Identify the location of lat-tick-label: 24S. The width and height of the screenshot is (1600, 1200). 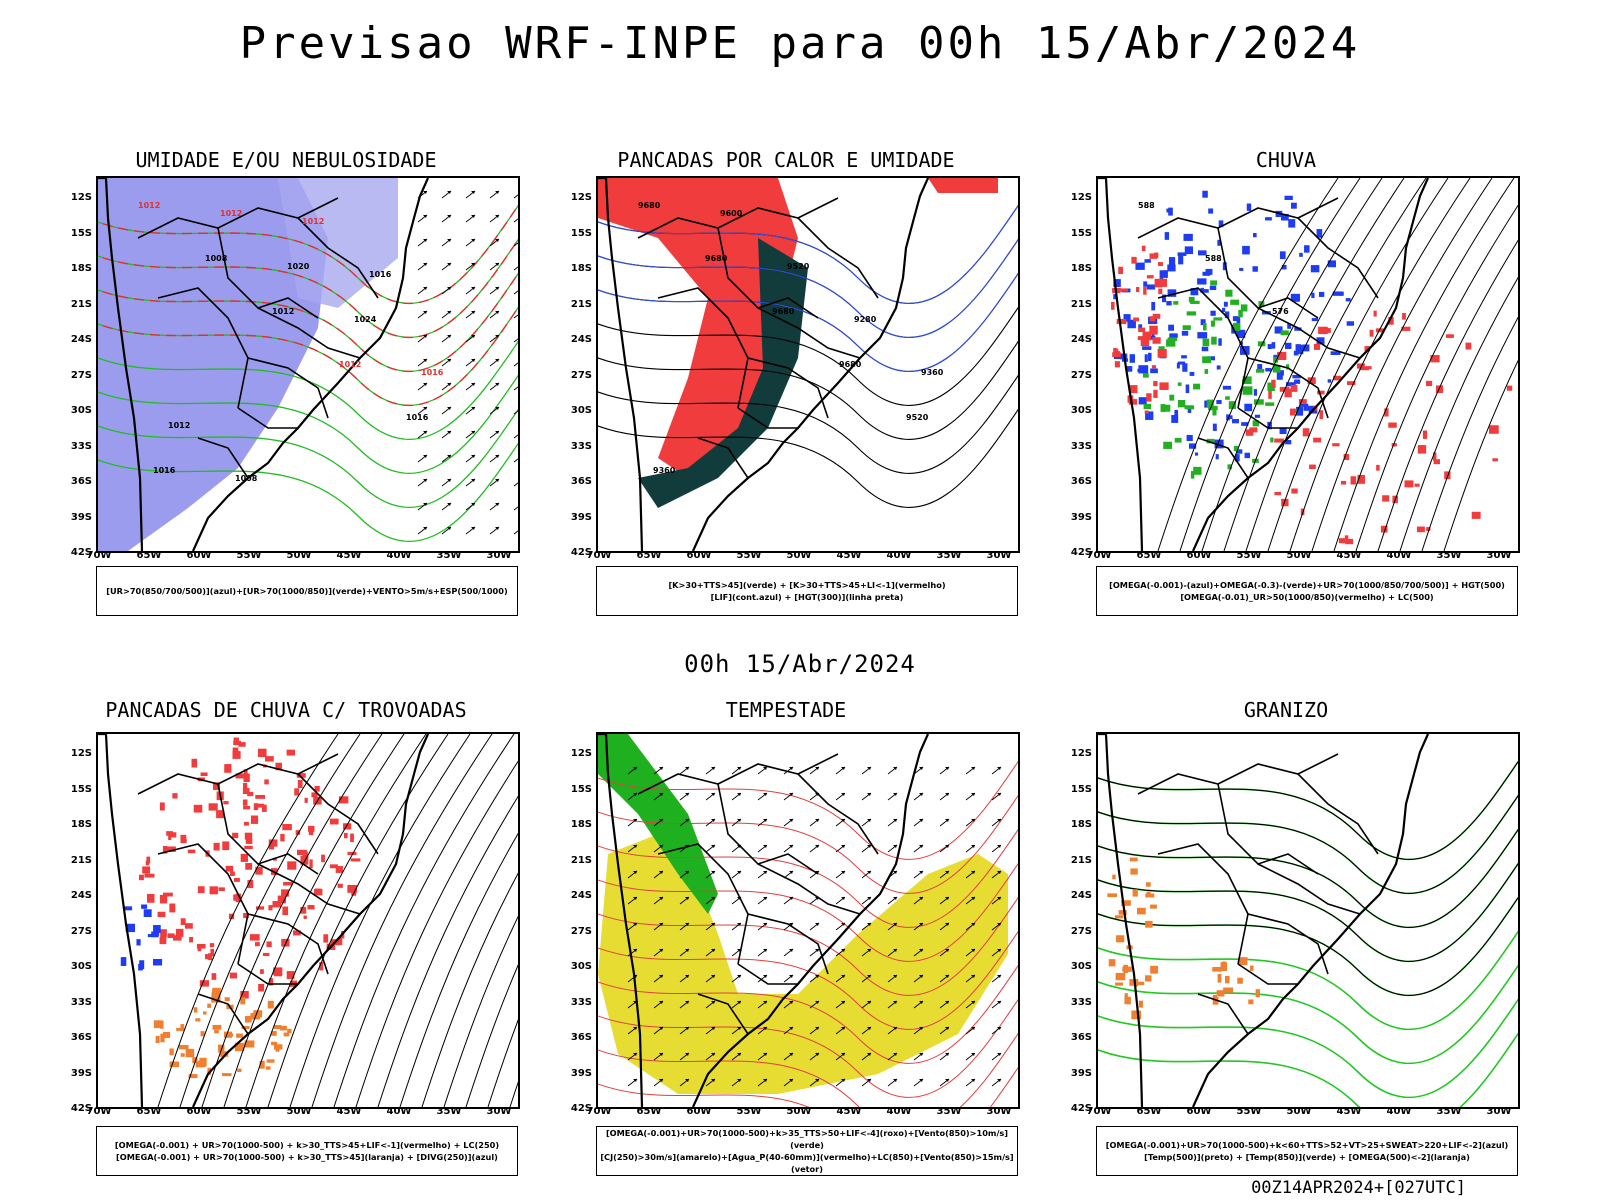
(1081, 339).